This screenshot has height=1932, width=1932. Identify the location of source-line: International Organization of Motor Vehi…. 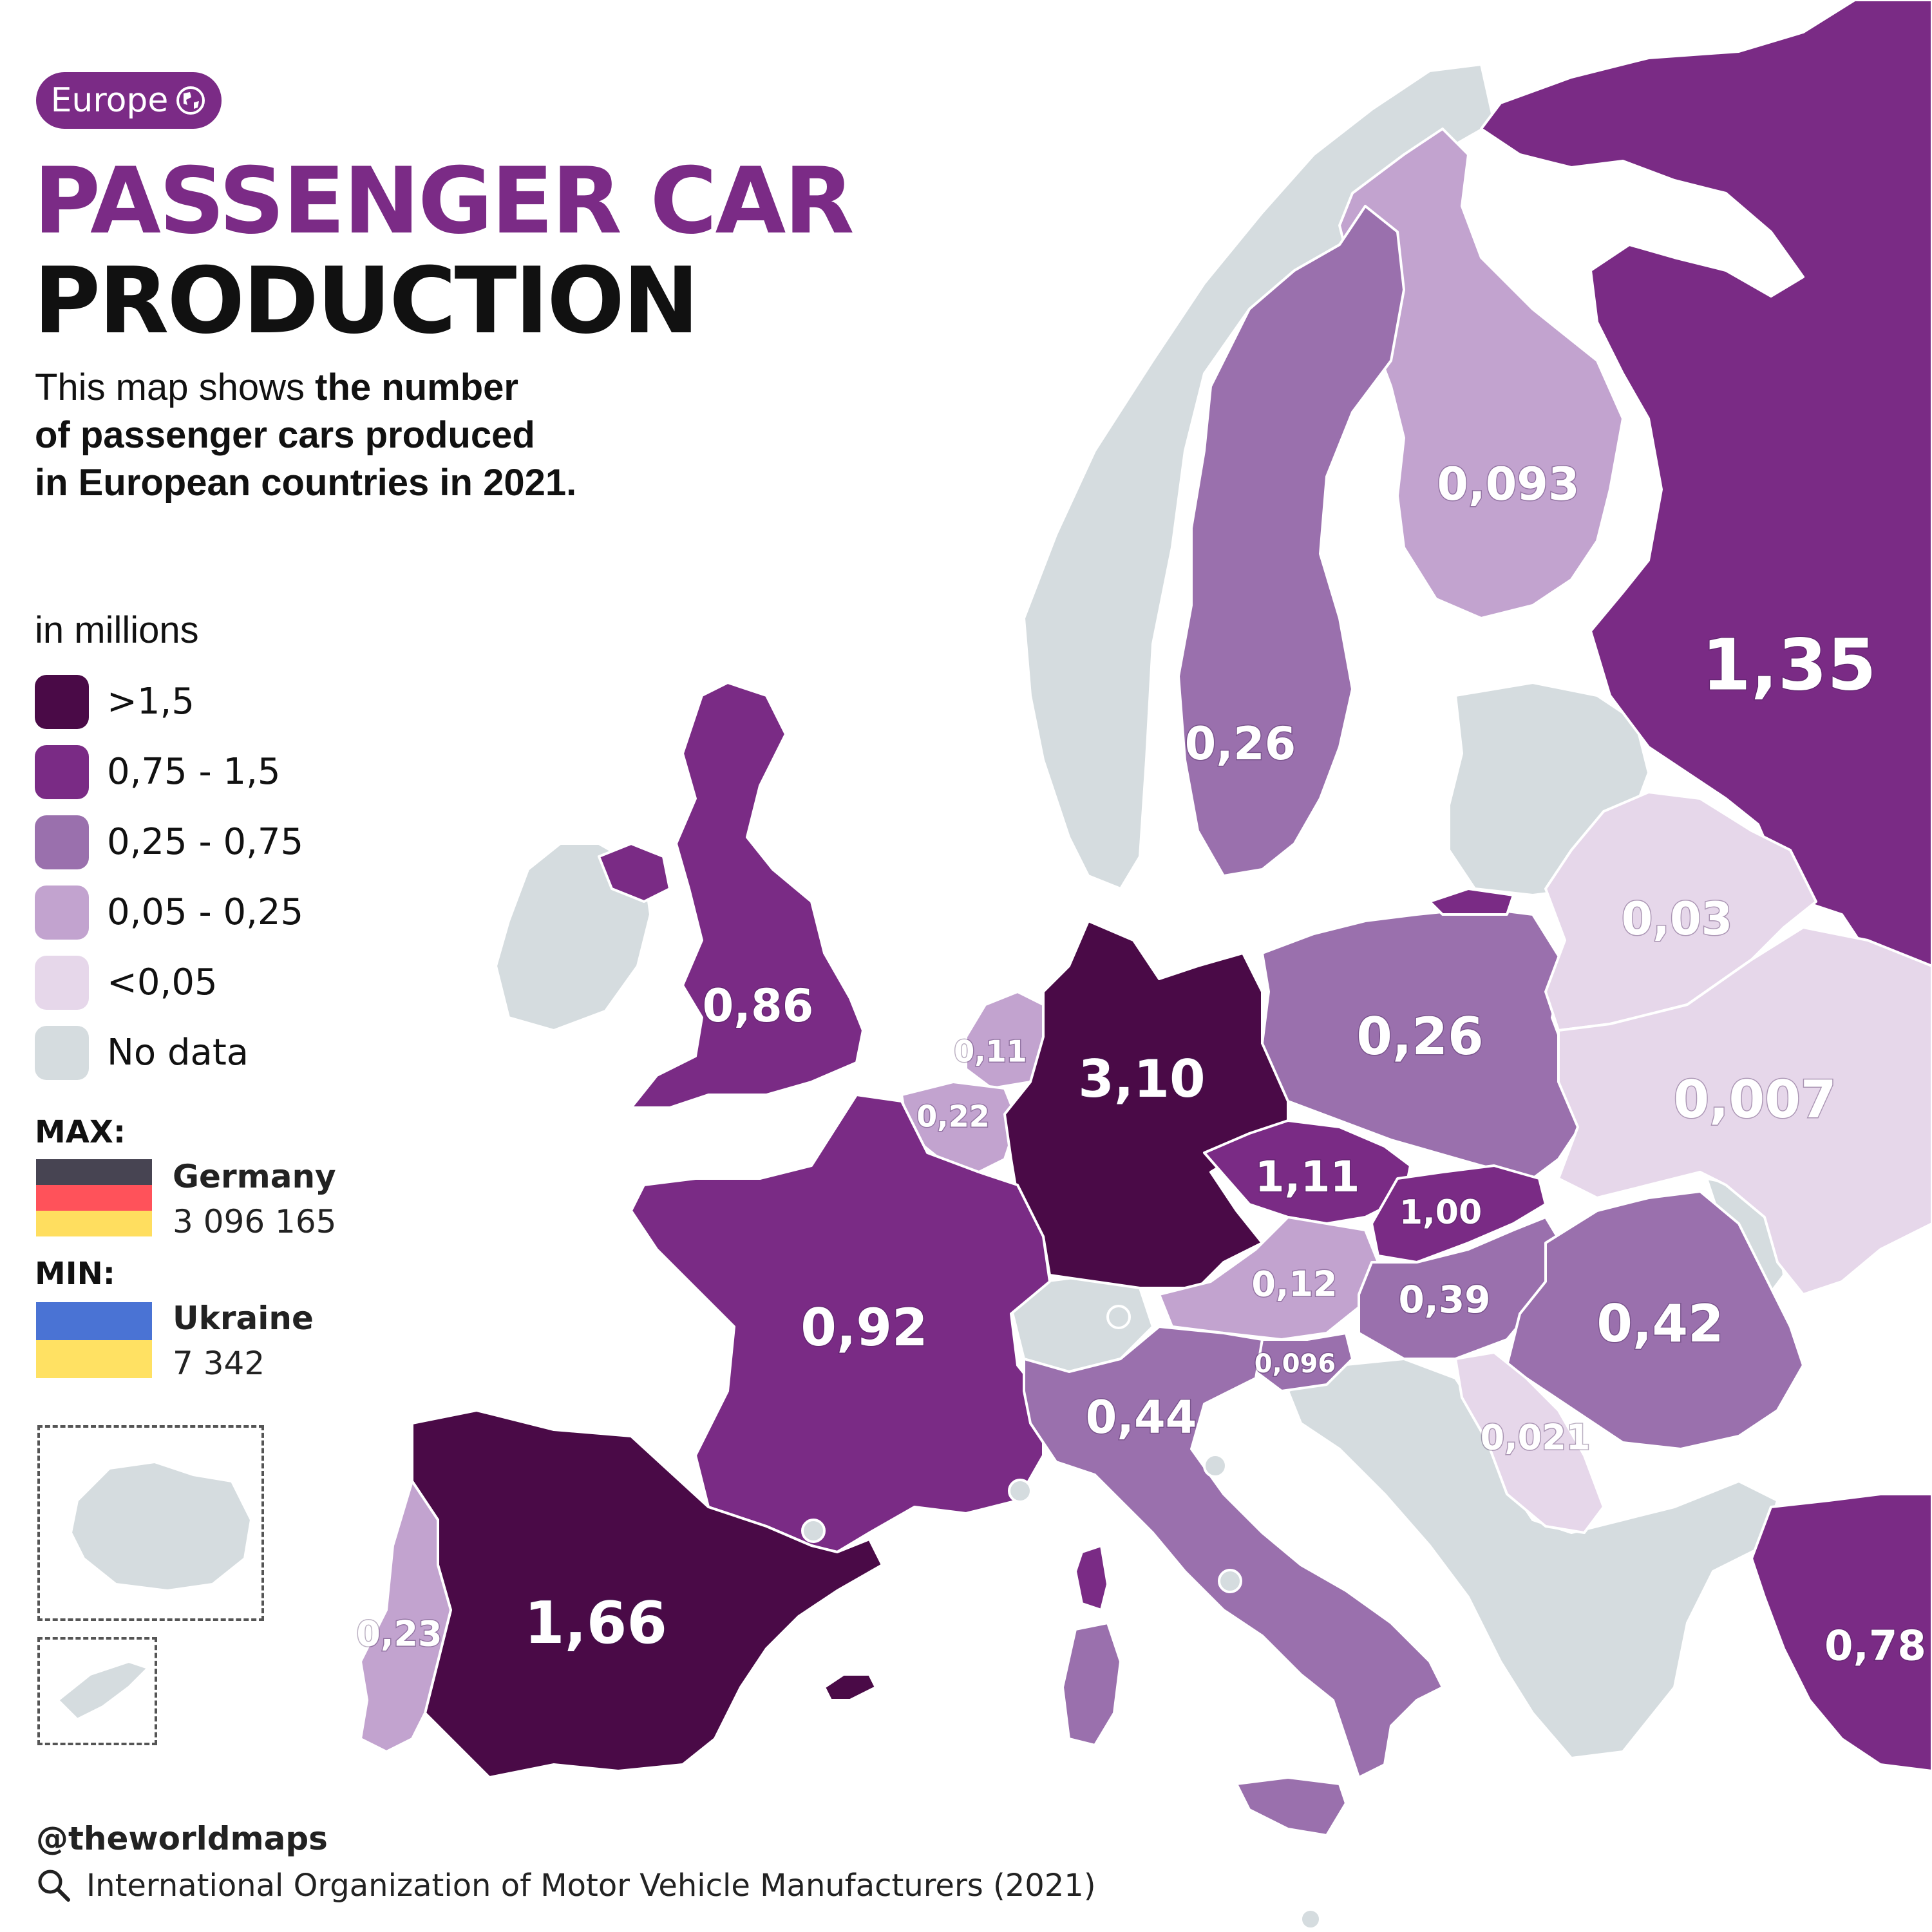
(566, 1886).